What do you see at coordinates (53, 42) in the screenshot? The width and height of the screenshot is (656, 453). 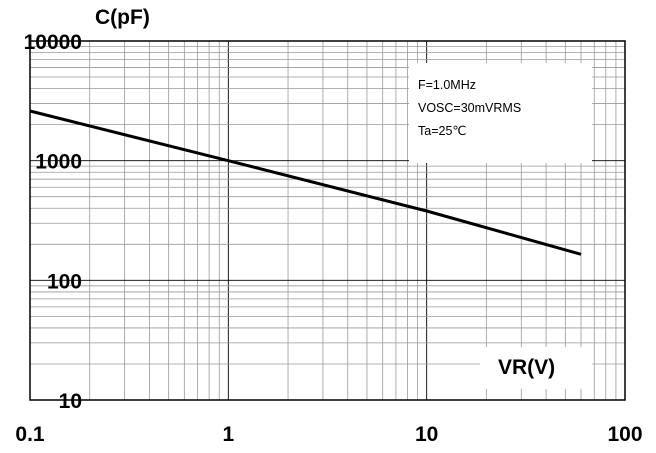 I see `y-tick-label: 10000` at bounding box center [53, 42].